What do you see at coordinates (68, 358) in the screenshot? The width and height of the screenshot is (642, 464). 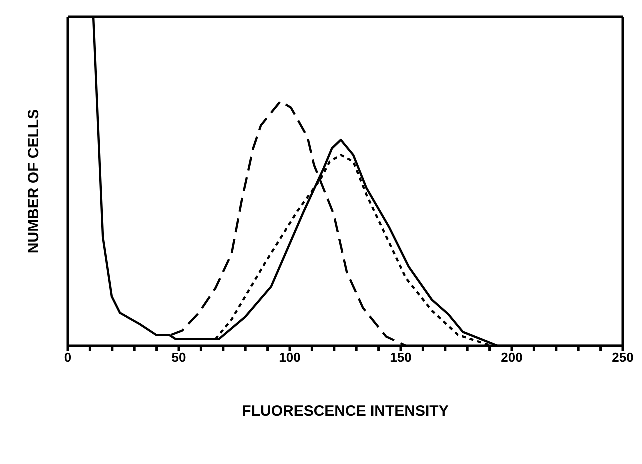 I see `x-tick-label: 0` at bounding box center [68, 358].